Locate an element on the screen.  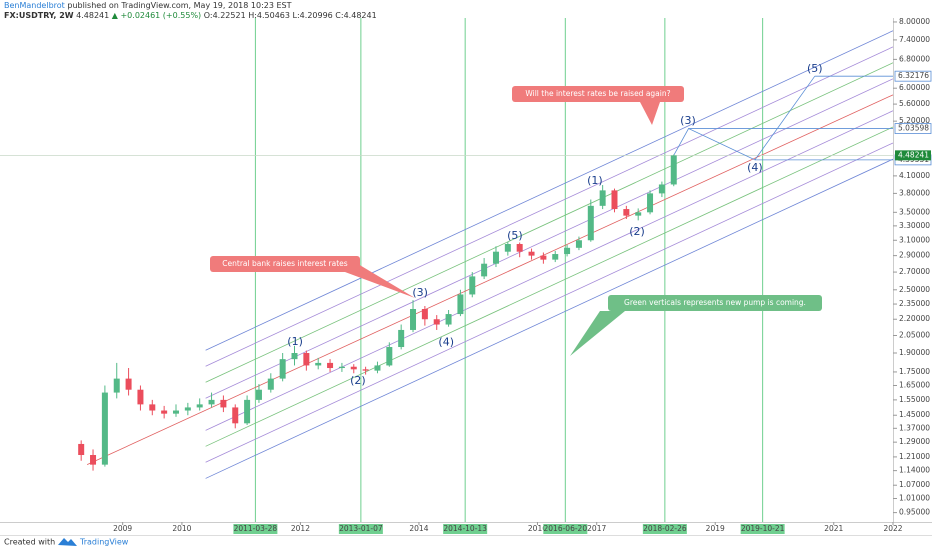
y-tick-label: 3.80000 is located at coordinates (914, 192).